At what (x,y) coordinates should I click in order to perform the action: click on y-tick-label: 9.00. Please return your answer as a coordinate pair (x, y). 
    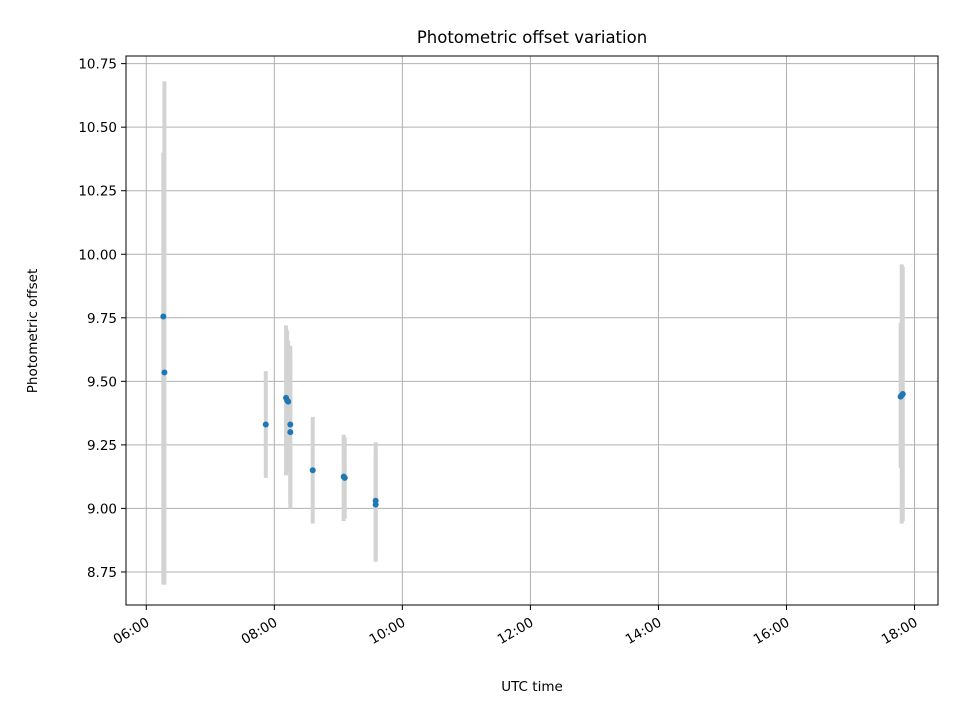
    Looking at the image, I should click on (102, 509).